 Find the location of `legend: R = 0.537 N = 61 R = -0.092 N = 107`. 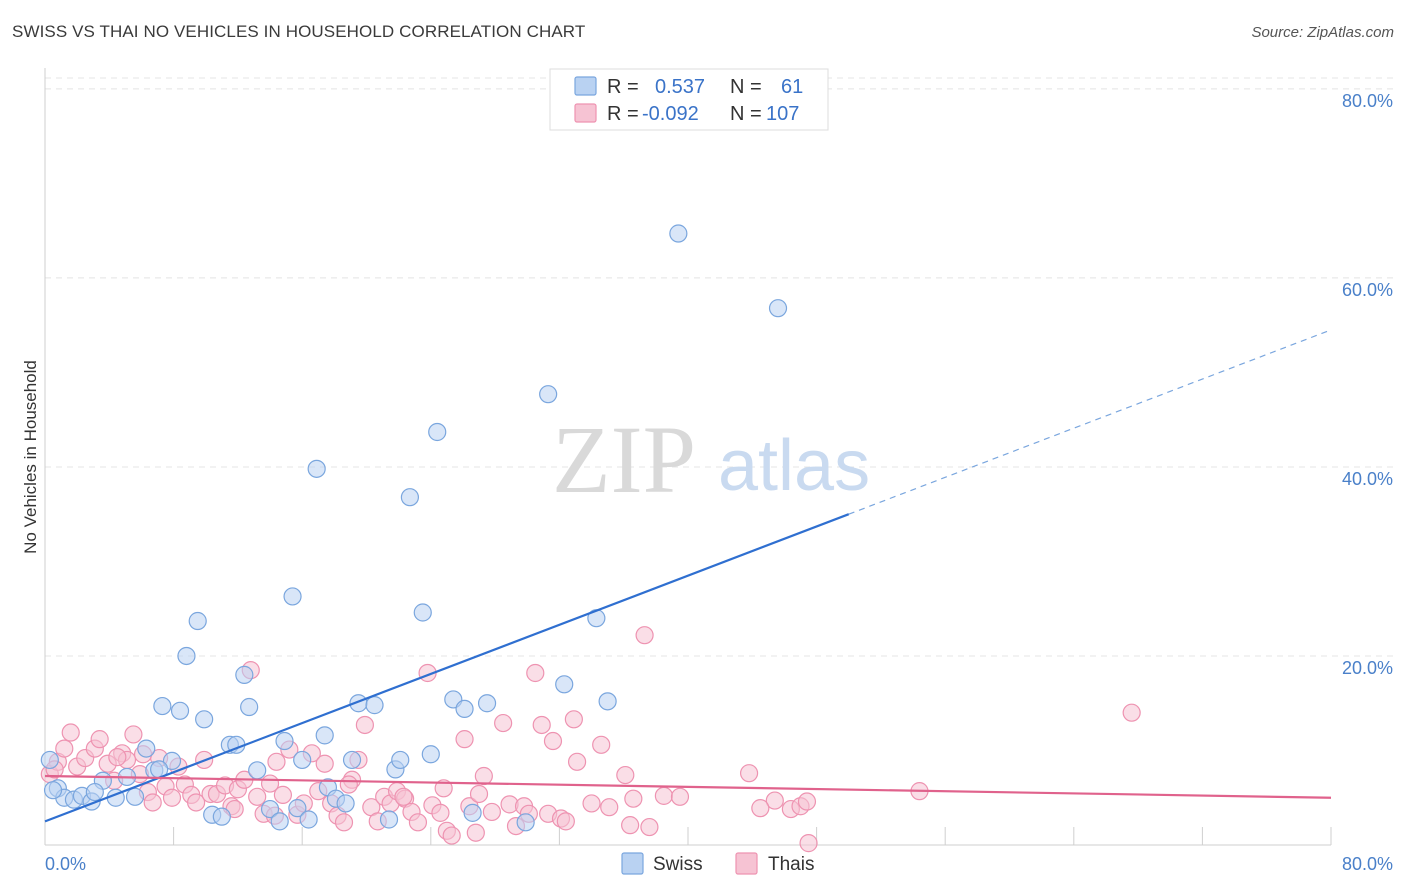

legend: R = 0.537 N = 61 R = -0.092 N = 107 is located at coordinates (689, 99).